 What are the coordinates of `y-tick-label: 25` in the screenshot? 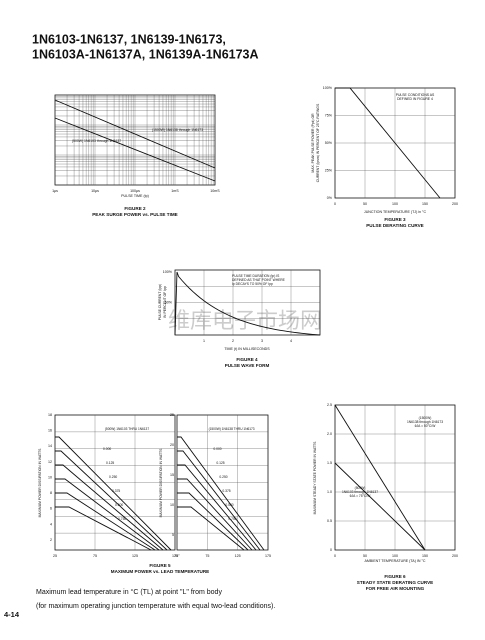 It's located at (172, 415).